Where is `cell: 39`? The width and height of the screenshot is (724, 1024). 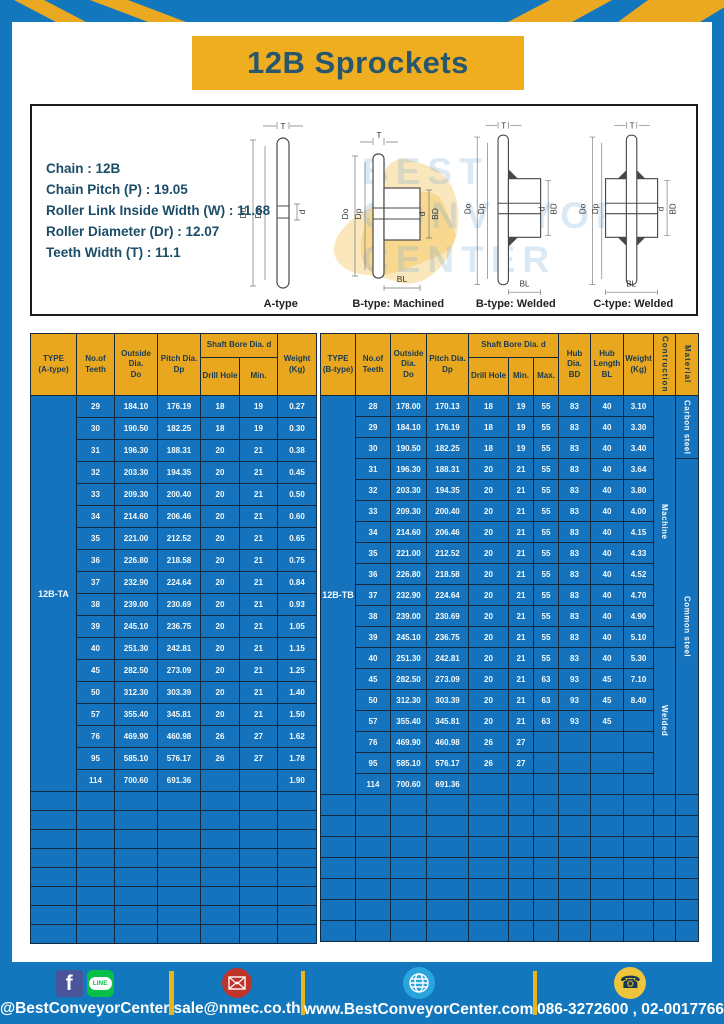 cell: 39 is located at coordinates (373, 637).